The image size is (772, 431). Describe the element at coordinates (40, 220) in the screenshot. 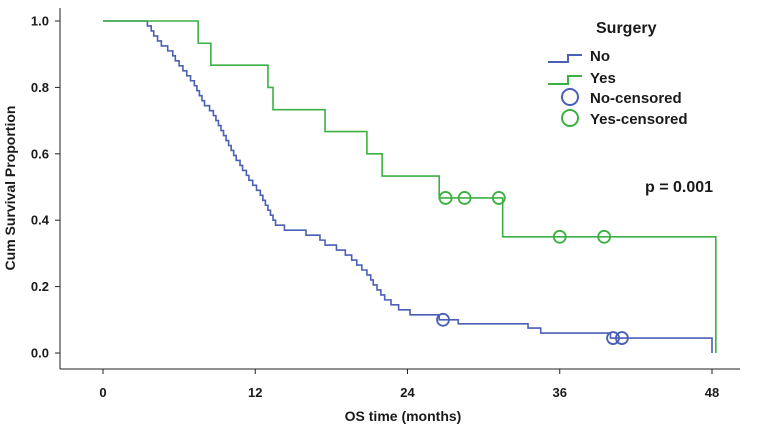

I see `y-tick-label: 0.4` at that location.